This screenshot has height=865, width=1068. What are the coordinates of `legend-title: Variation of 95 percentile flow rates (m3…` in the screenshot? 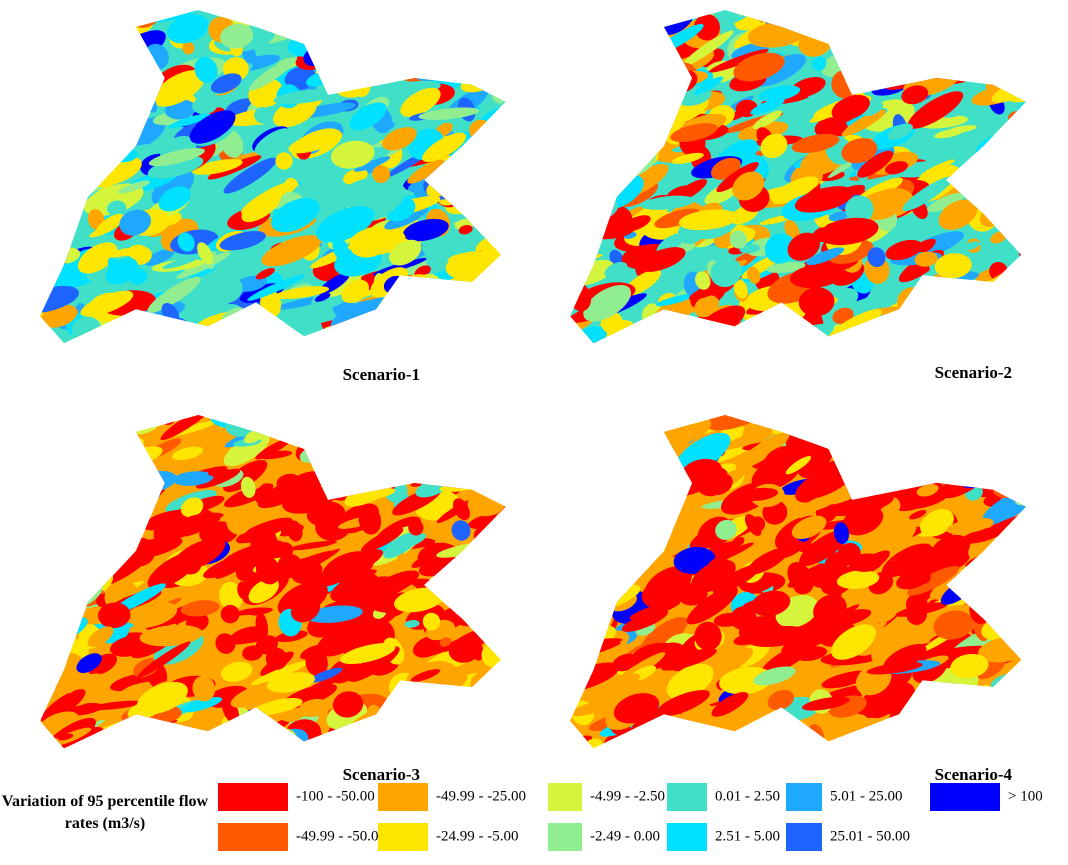 It's located at (105, 812).